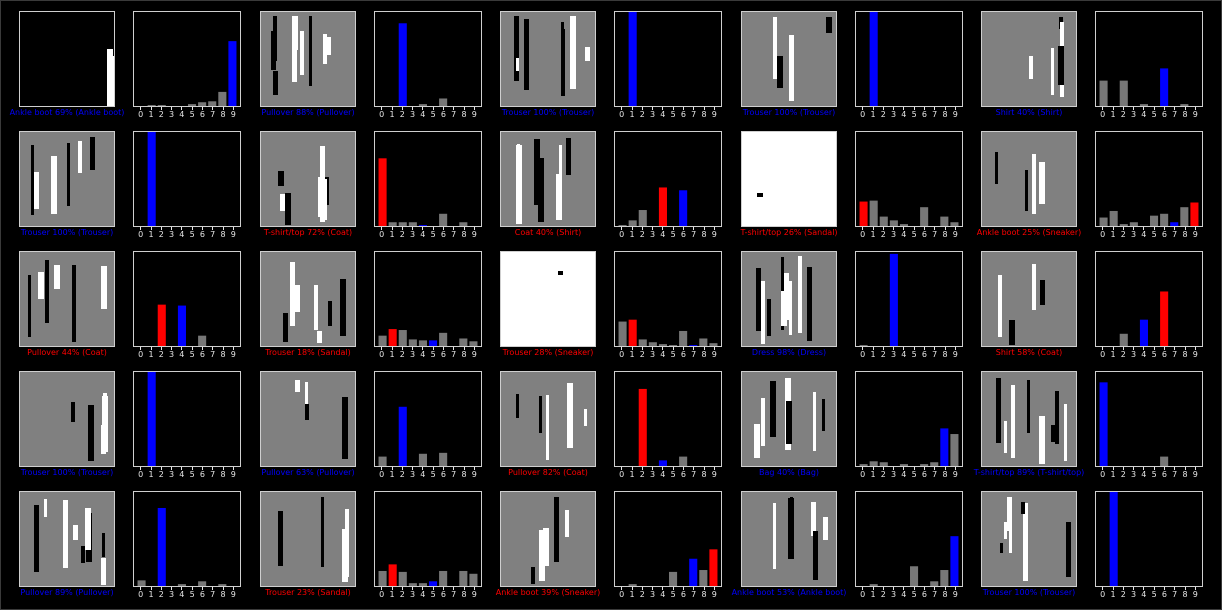 This screenshot has width=1222, height=610. Describe the element at coordinates (548, 592) in the screenshot. I see `prediction-caption: Ankle boot 39% (Sneaker)` at that location.